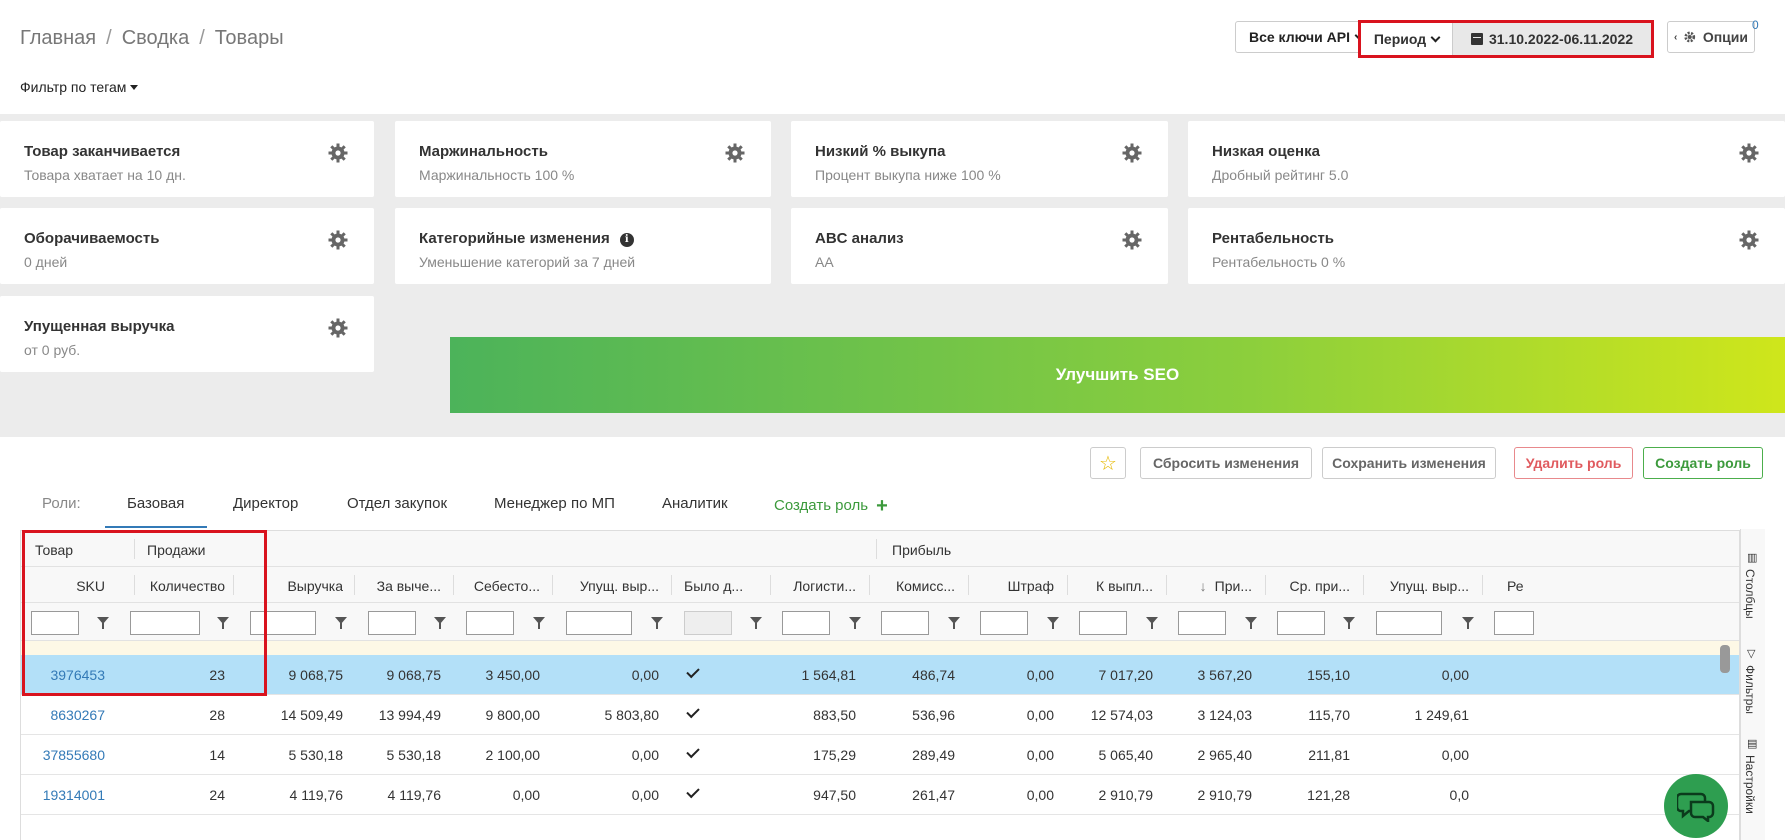 The image size is (1785, 840). Describe the element at coordinates (583, 159) in the screenshot. I see `card-marginality: Маржинальность Маржинальность 100 %` at that location.